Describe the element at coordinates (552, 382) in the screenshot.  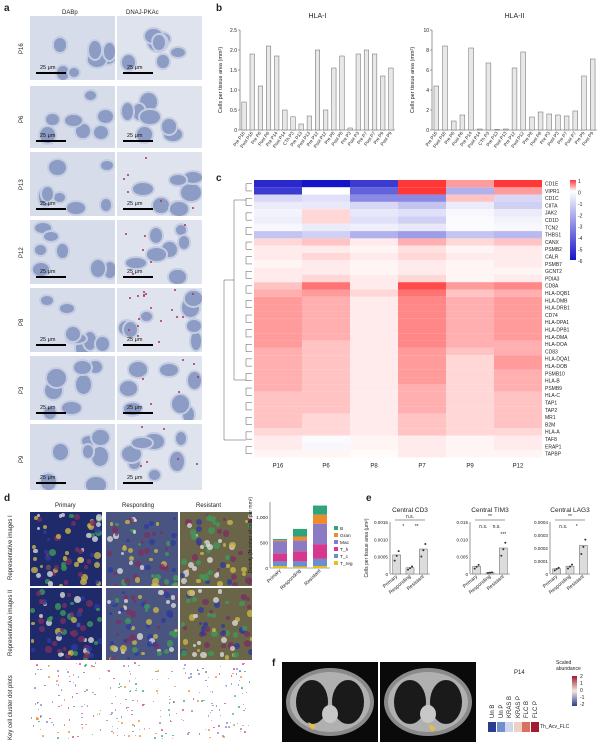
I see `gene-label: HLA-B` at that location.